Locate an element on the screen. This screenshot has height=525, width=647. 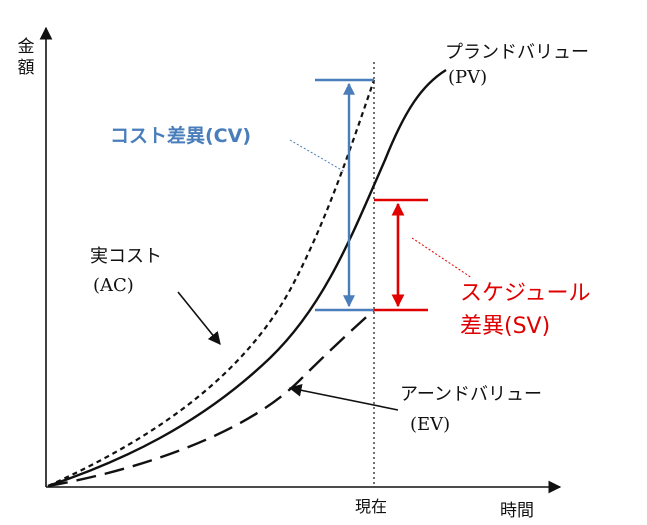
ev-pointer-arrow is located at coordinates (343, 397).